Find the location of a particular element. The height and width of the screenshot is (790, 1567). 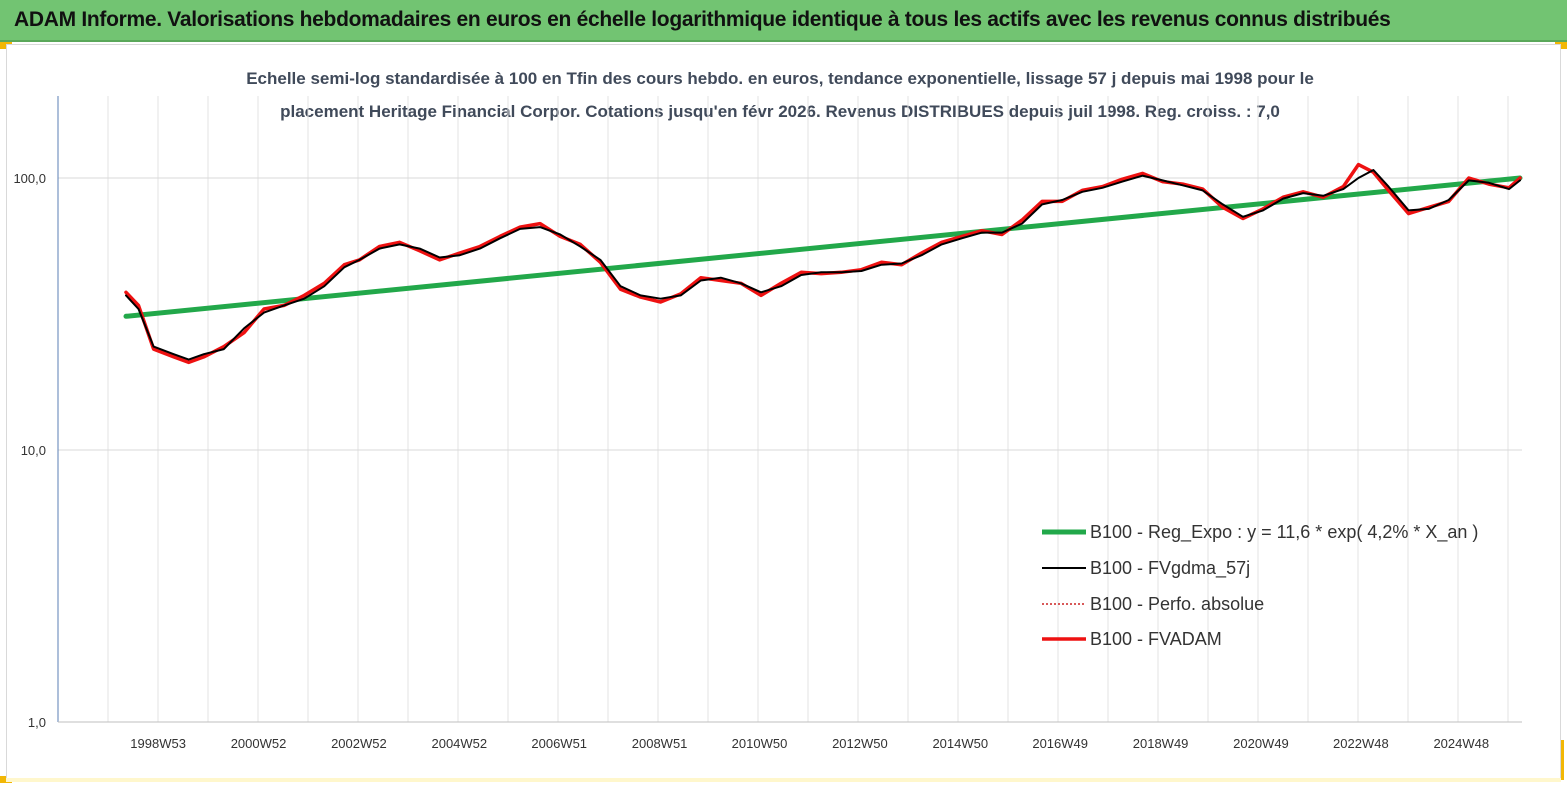

x-tick-label: 1998W53 is located at coordinates (158, 743).